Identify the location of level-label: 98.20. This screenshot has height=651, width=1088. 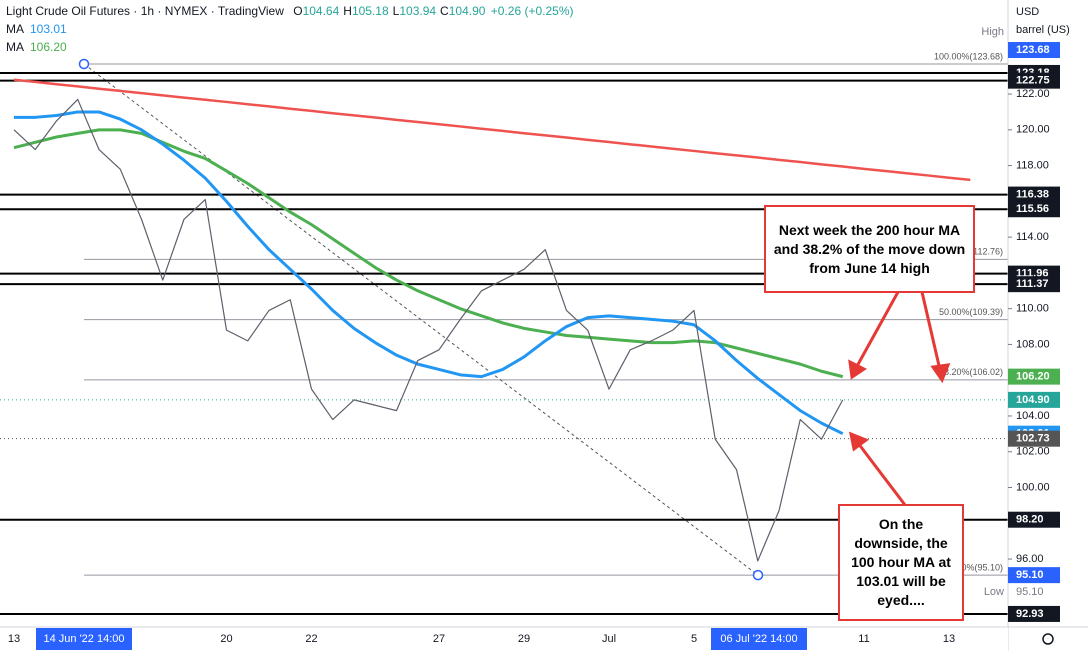
(1030, 520).